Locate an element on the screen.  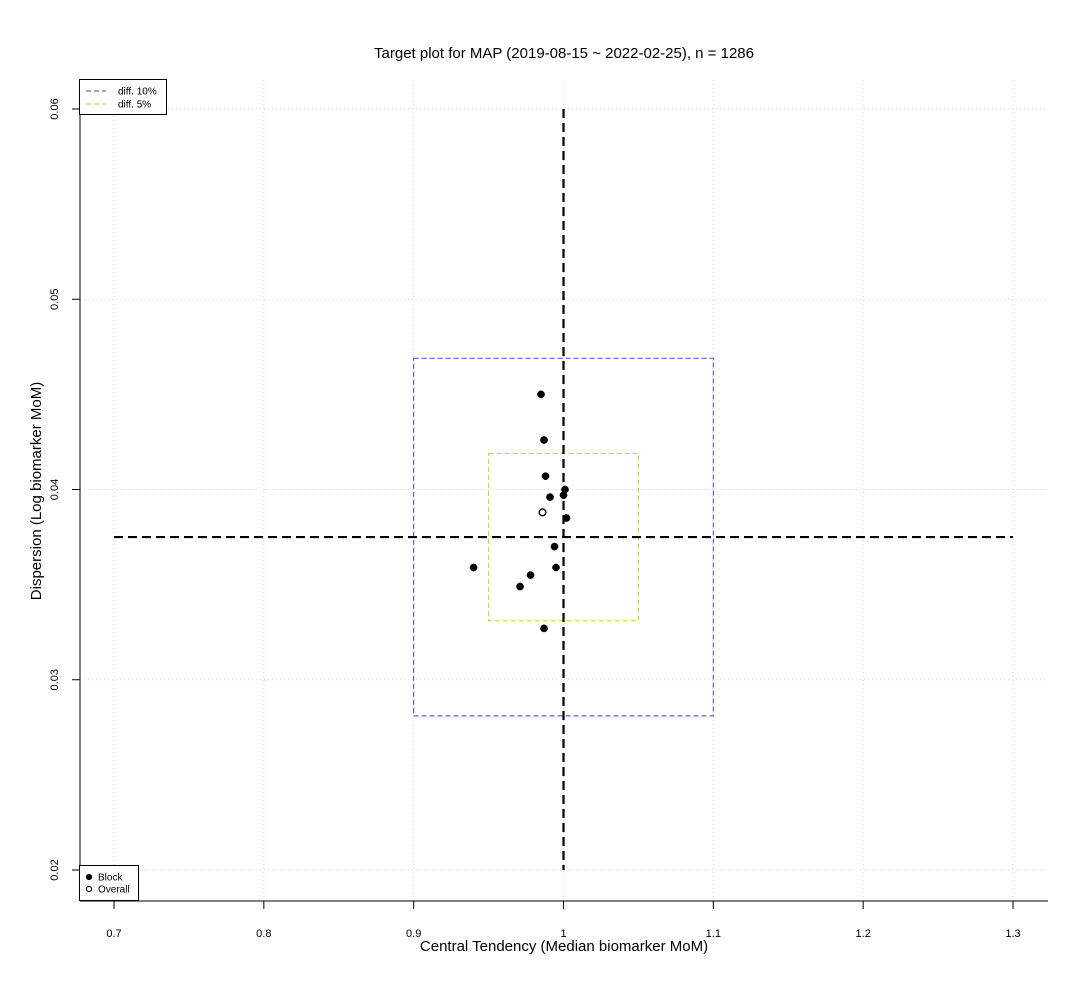
legend-target-boxes: diff. 10% diff. 5% is located at coordinates (123, 97).